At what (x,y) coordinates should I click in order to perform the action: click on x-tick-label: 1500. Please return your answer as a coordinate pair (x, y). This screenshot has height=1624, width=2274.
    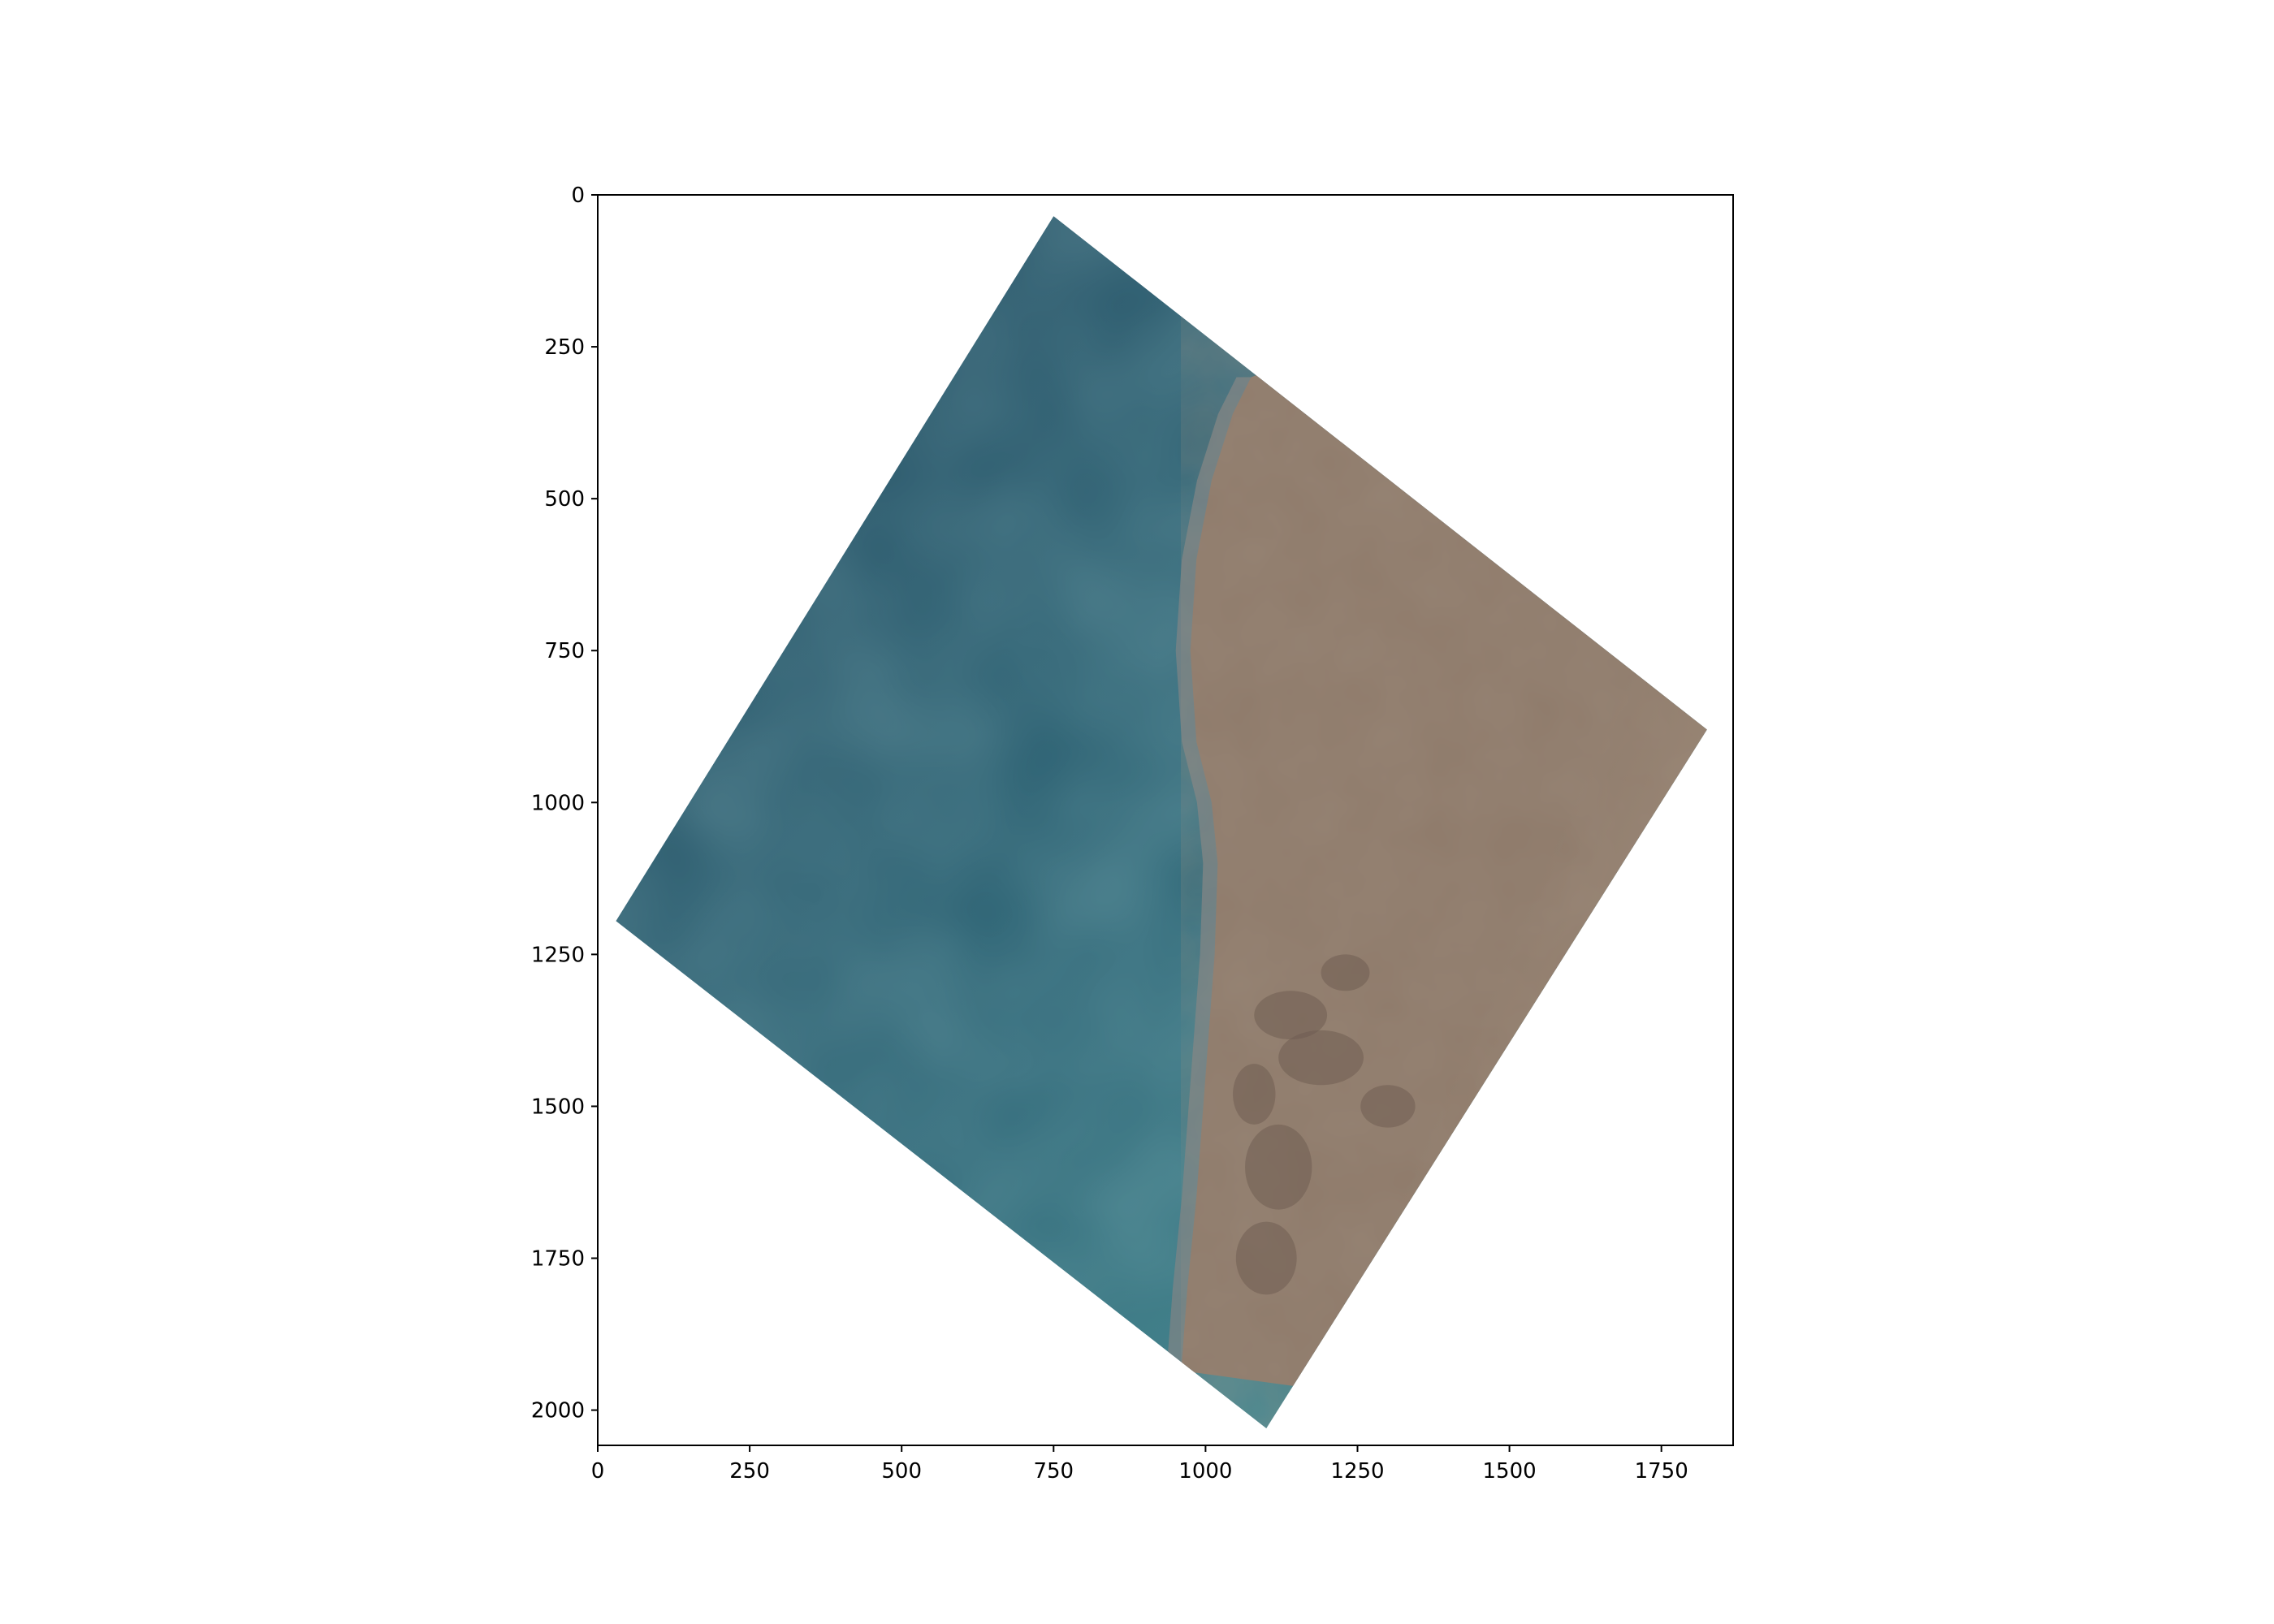
    Looking at the image, I should click on (1510, 1471).